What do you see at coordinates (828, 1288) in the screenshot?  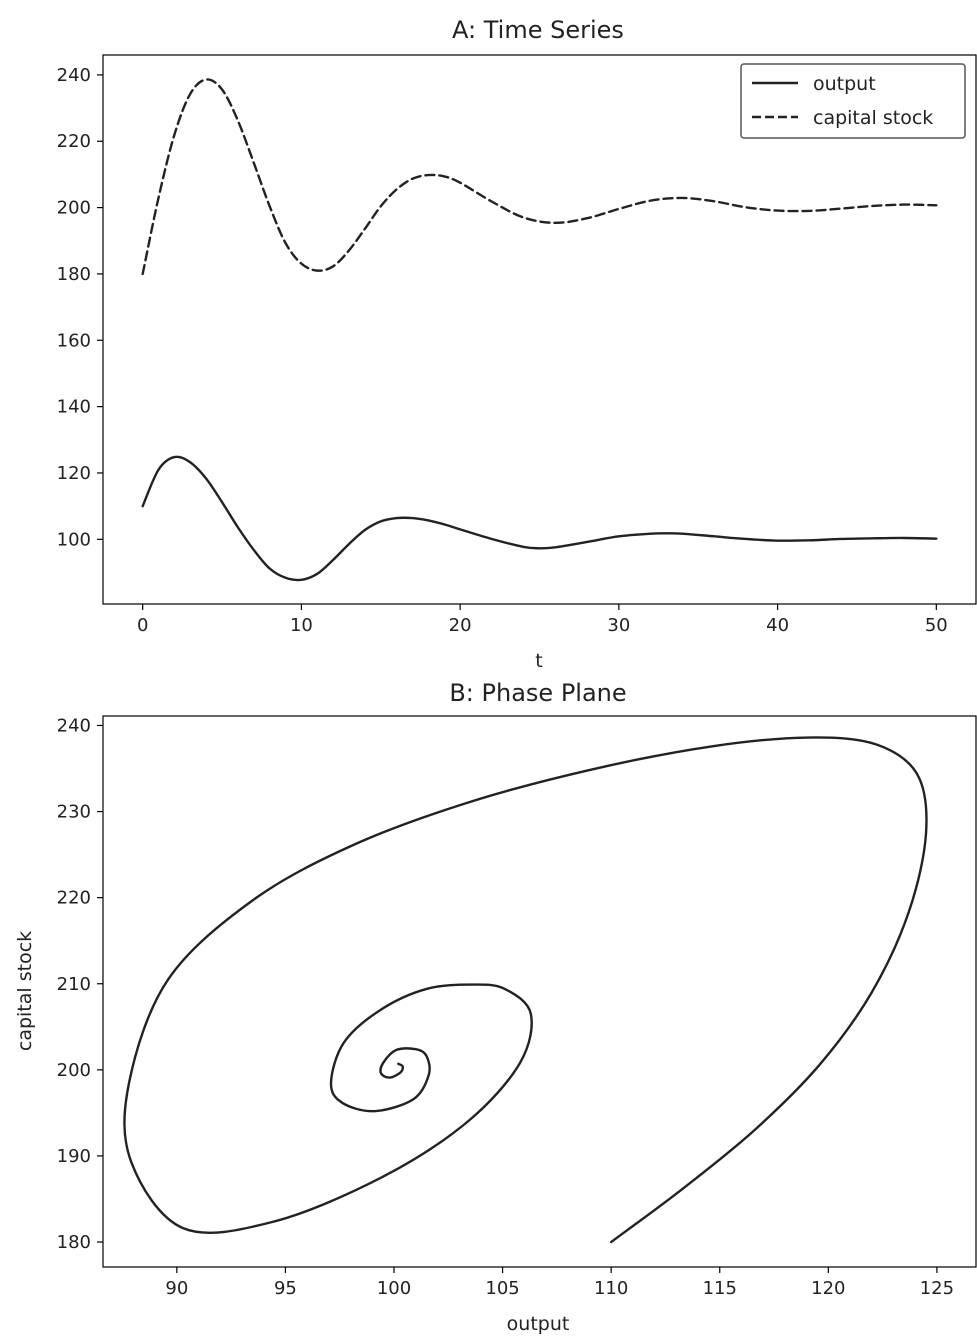 I see `phase-plane-x-tick-label: 120` at bounding box center [828, 1288].